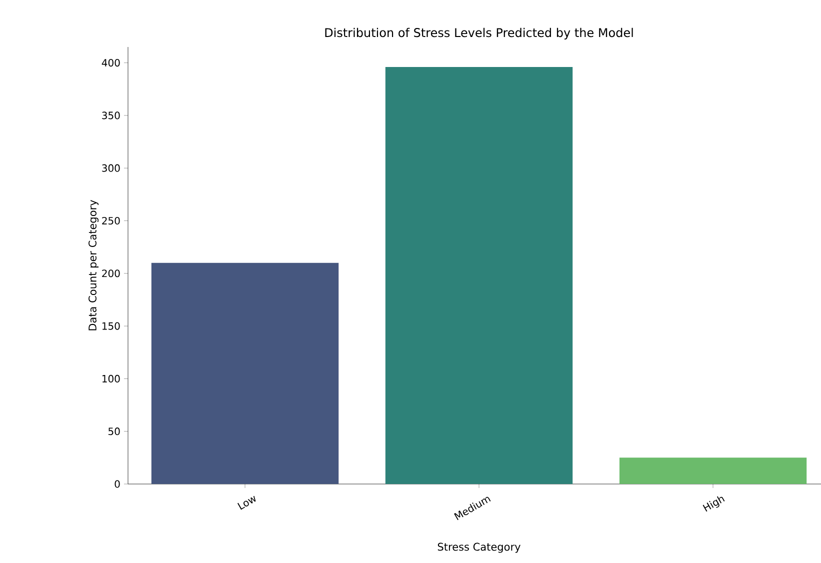 This screenshot has height=563, width=821. Describe the element at coordinates (111, 116) in the screenshot. I see `y-tick-label: 350` at that location.